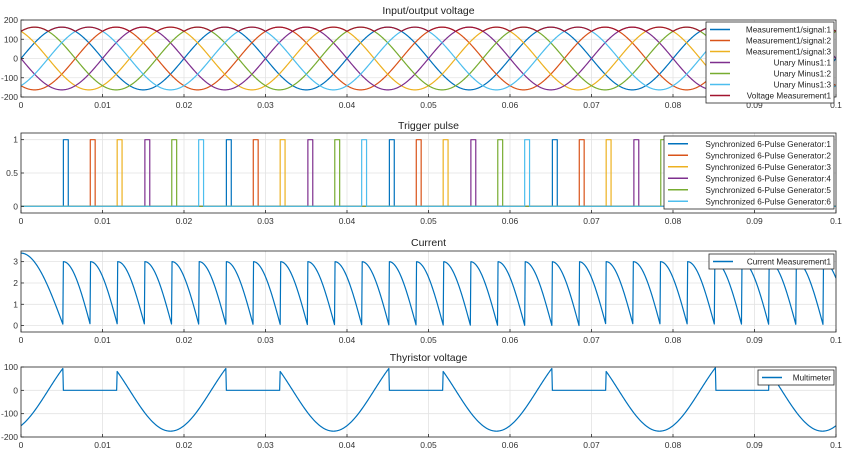  Describe the element at coordinates (803, 74) in the screenshot. I see `legend-label: Unary Minus1:2` at that location.